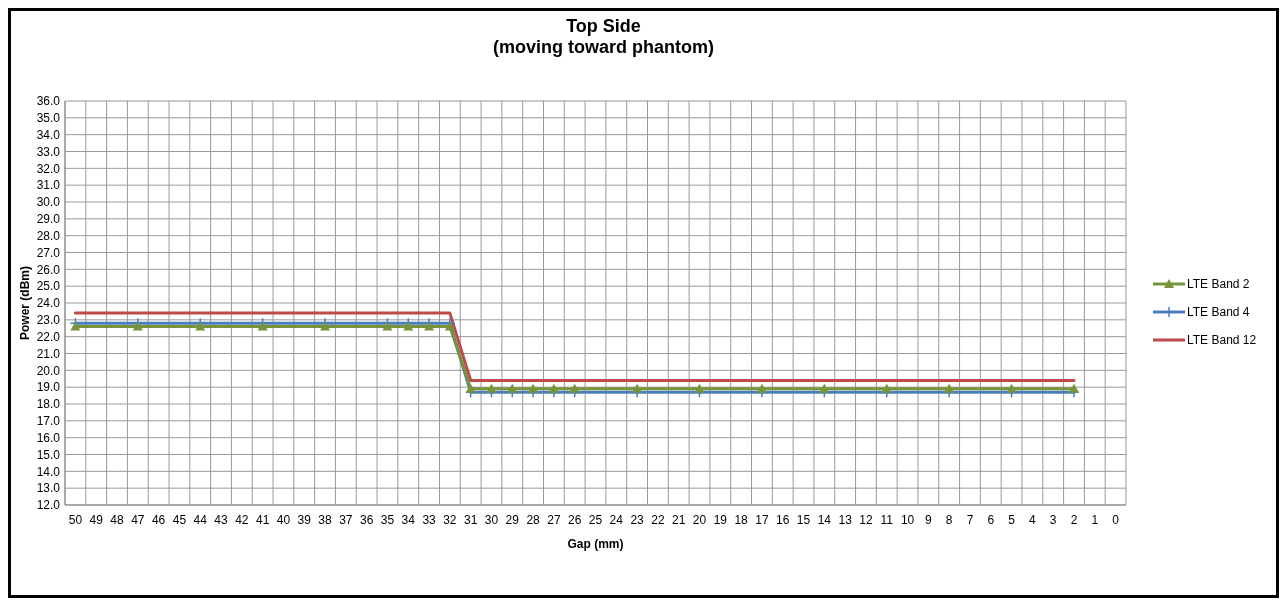 This screenshot has height=606, width=1287. What do you see at coordinates (595, 520) in the screenshot?
I see `x-tick-label: 25` at bounding box center [595, 520].